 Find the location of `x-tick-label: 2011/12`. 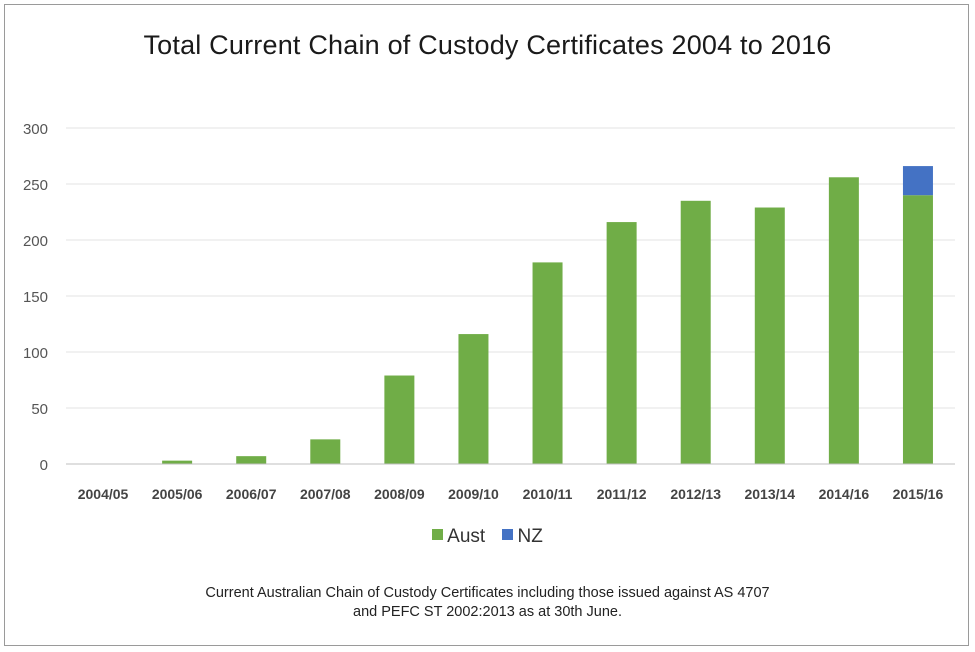

x-tick-label: 2011/12 is located at coordinates (622, 494).